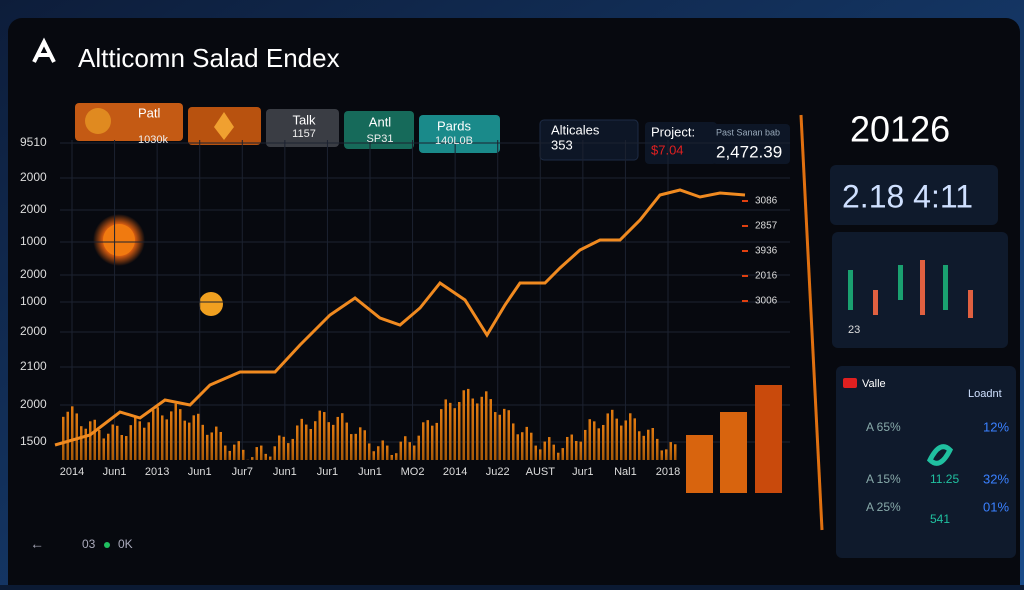 The width and height of the screenshot is (1024, 590). What do you see at coordinates (883, 427) in the screenshot?
I see `panel-value: A 65%` at bounding box center [883, 427].